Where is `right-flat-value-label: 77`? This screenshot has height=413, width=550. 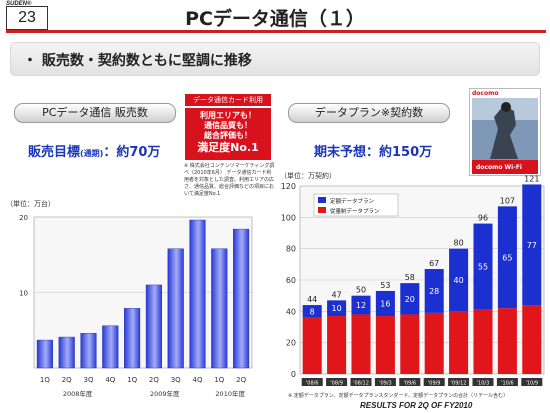
right-flat-value-label: 77 is located at coordinates (532, 245).